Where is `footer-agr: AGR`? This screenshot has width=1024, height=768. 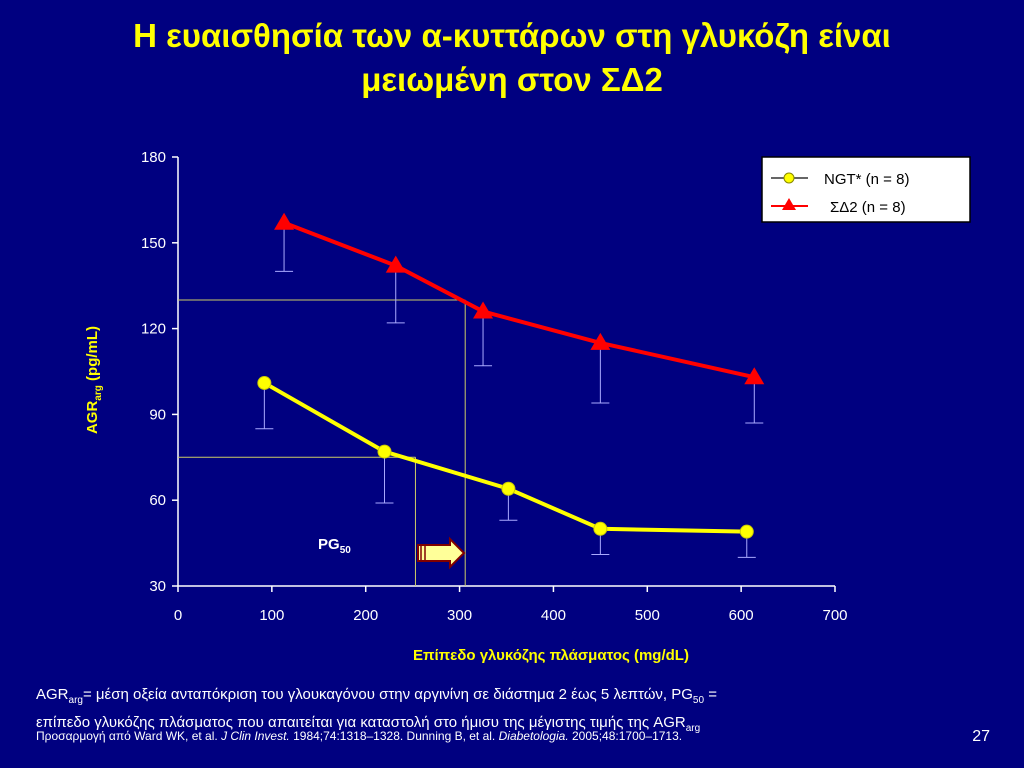 footer-agr: AGR is located at coordinates (52, 694).